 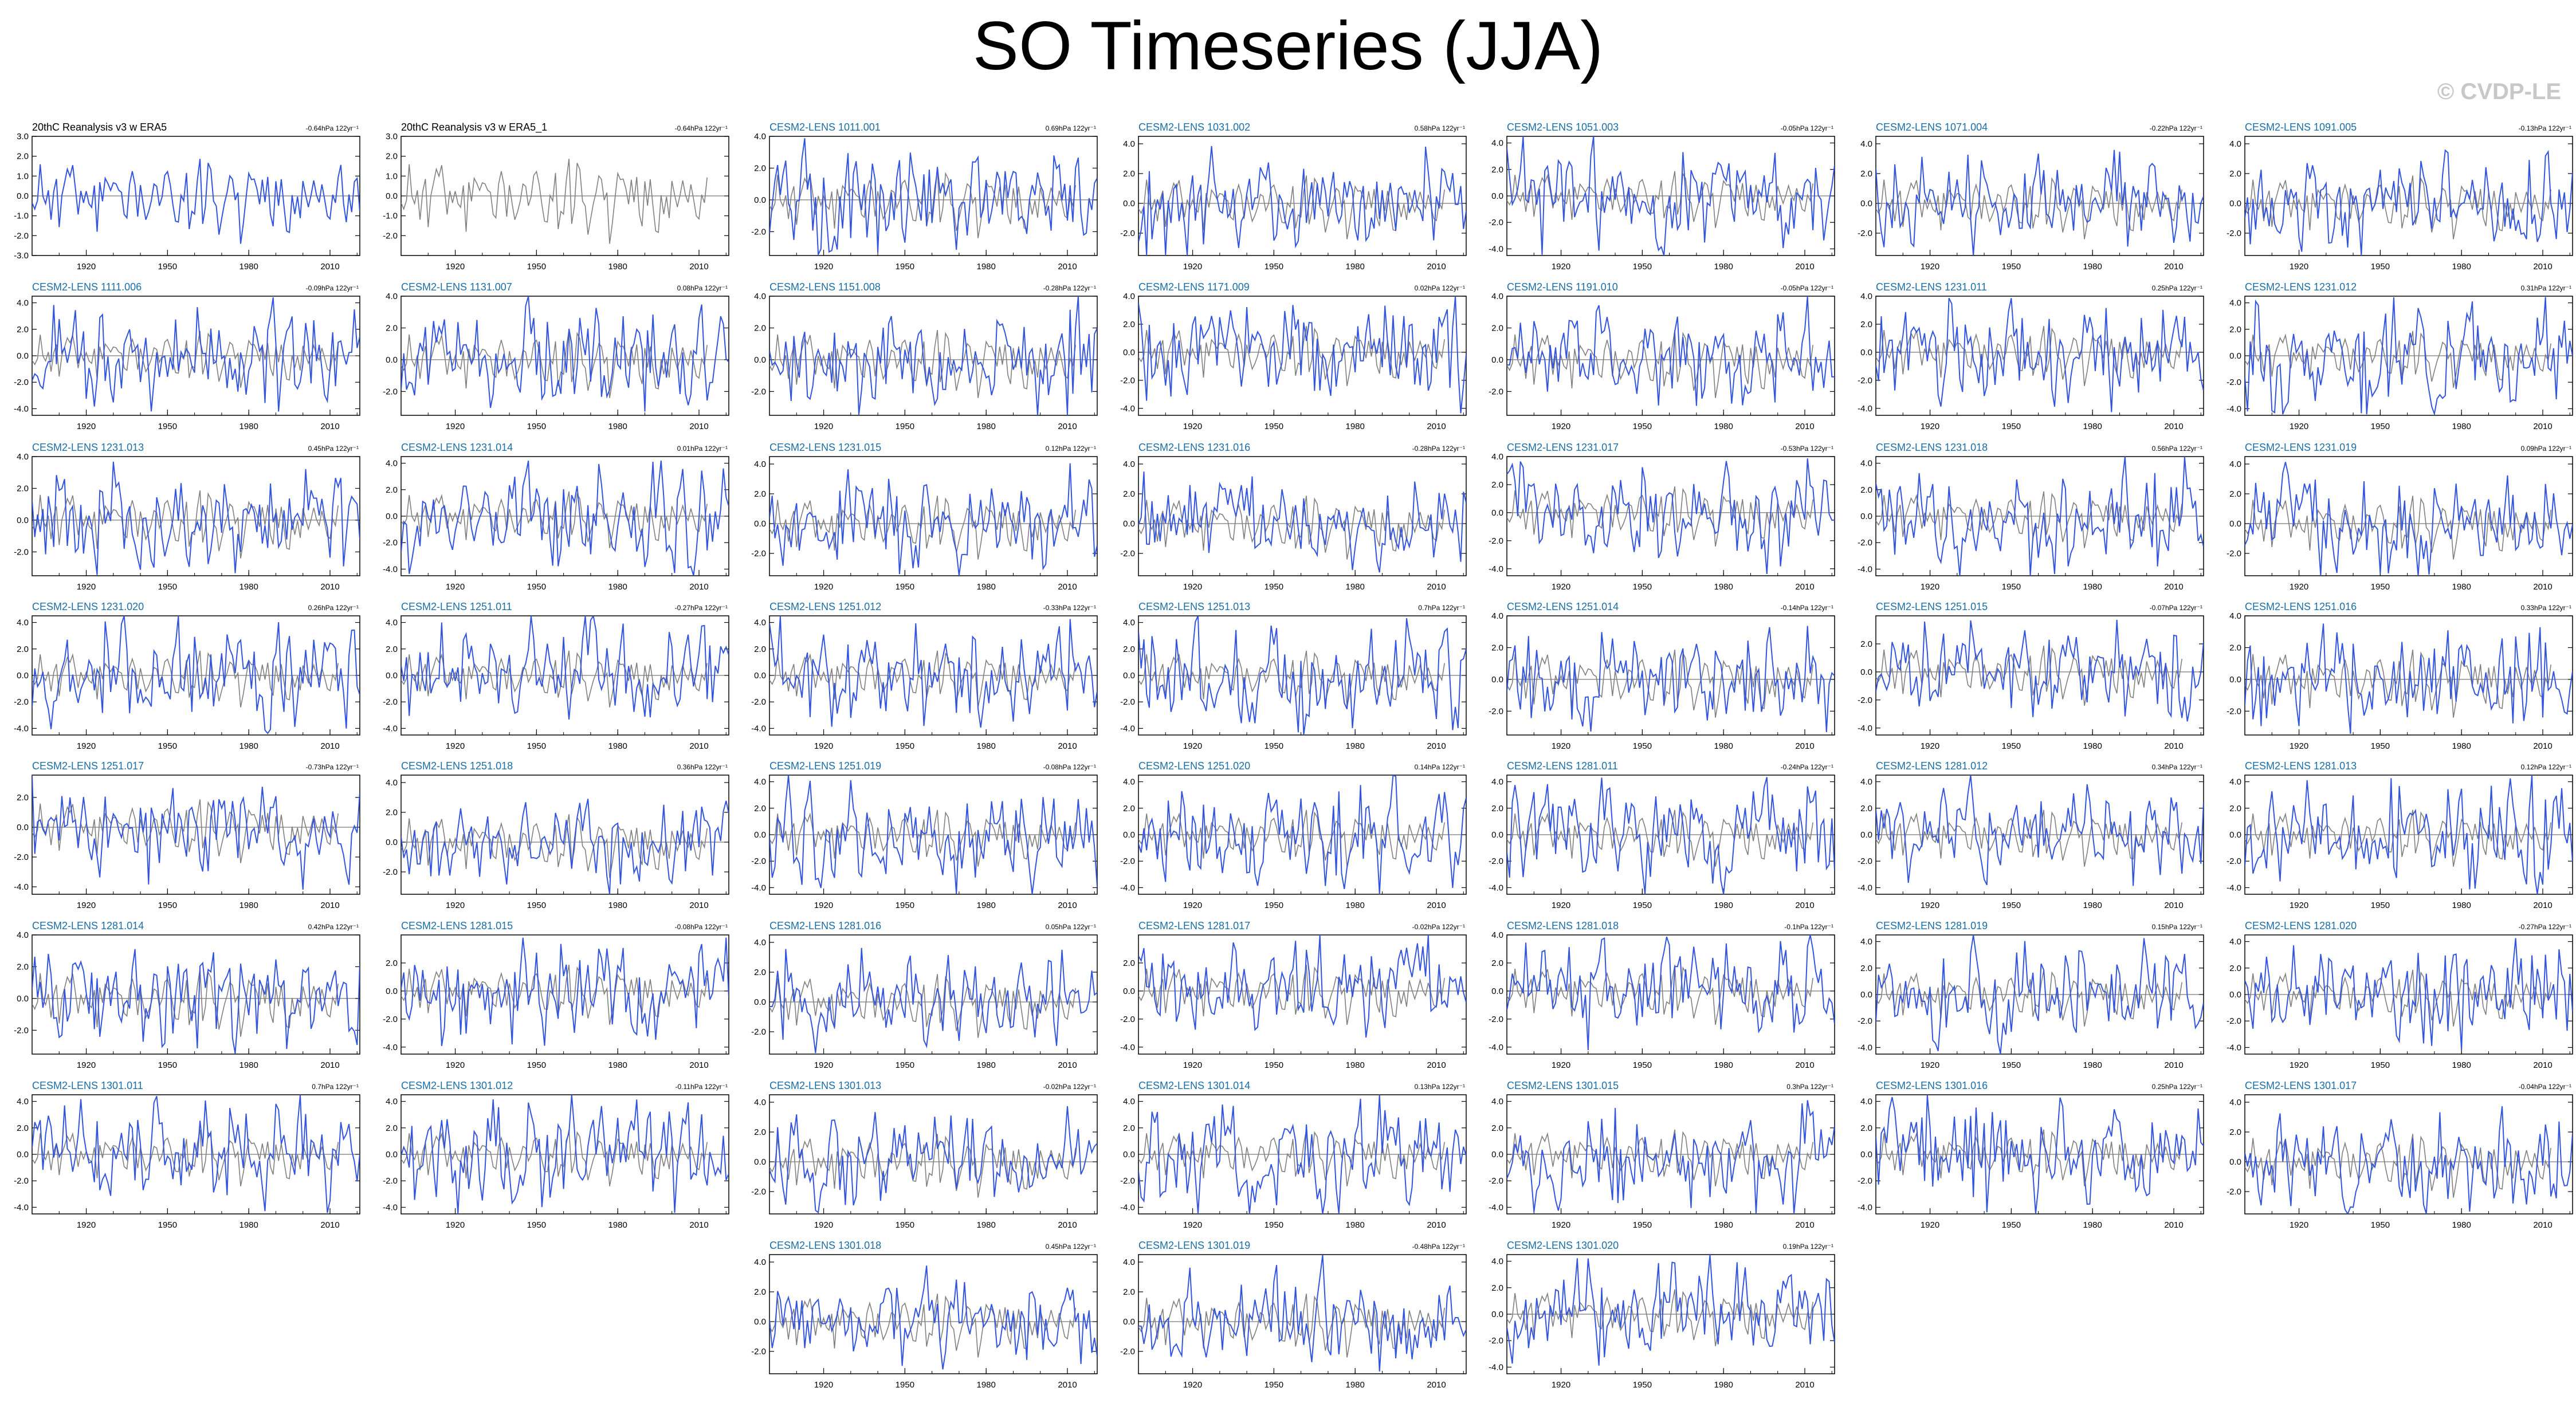 I want to click on panel-title: CESM2-LENS 1231.011, so click(x=1932, y=287).